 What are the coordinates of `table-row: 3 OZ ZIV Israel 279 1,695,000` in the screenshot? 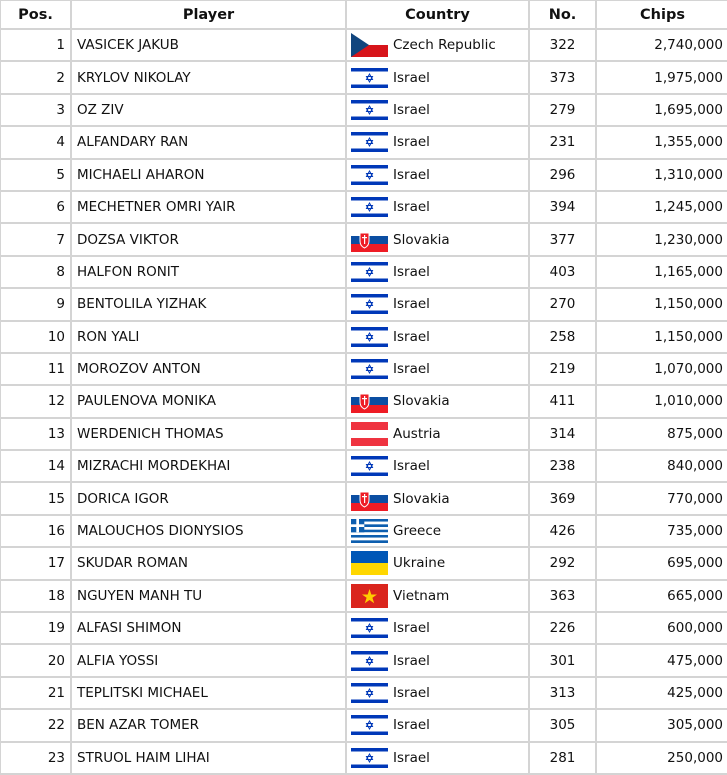 It's located at (363, 110).